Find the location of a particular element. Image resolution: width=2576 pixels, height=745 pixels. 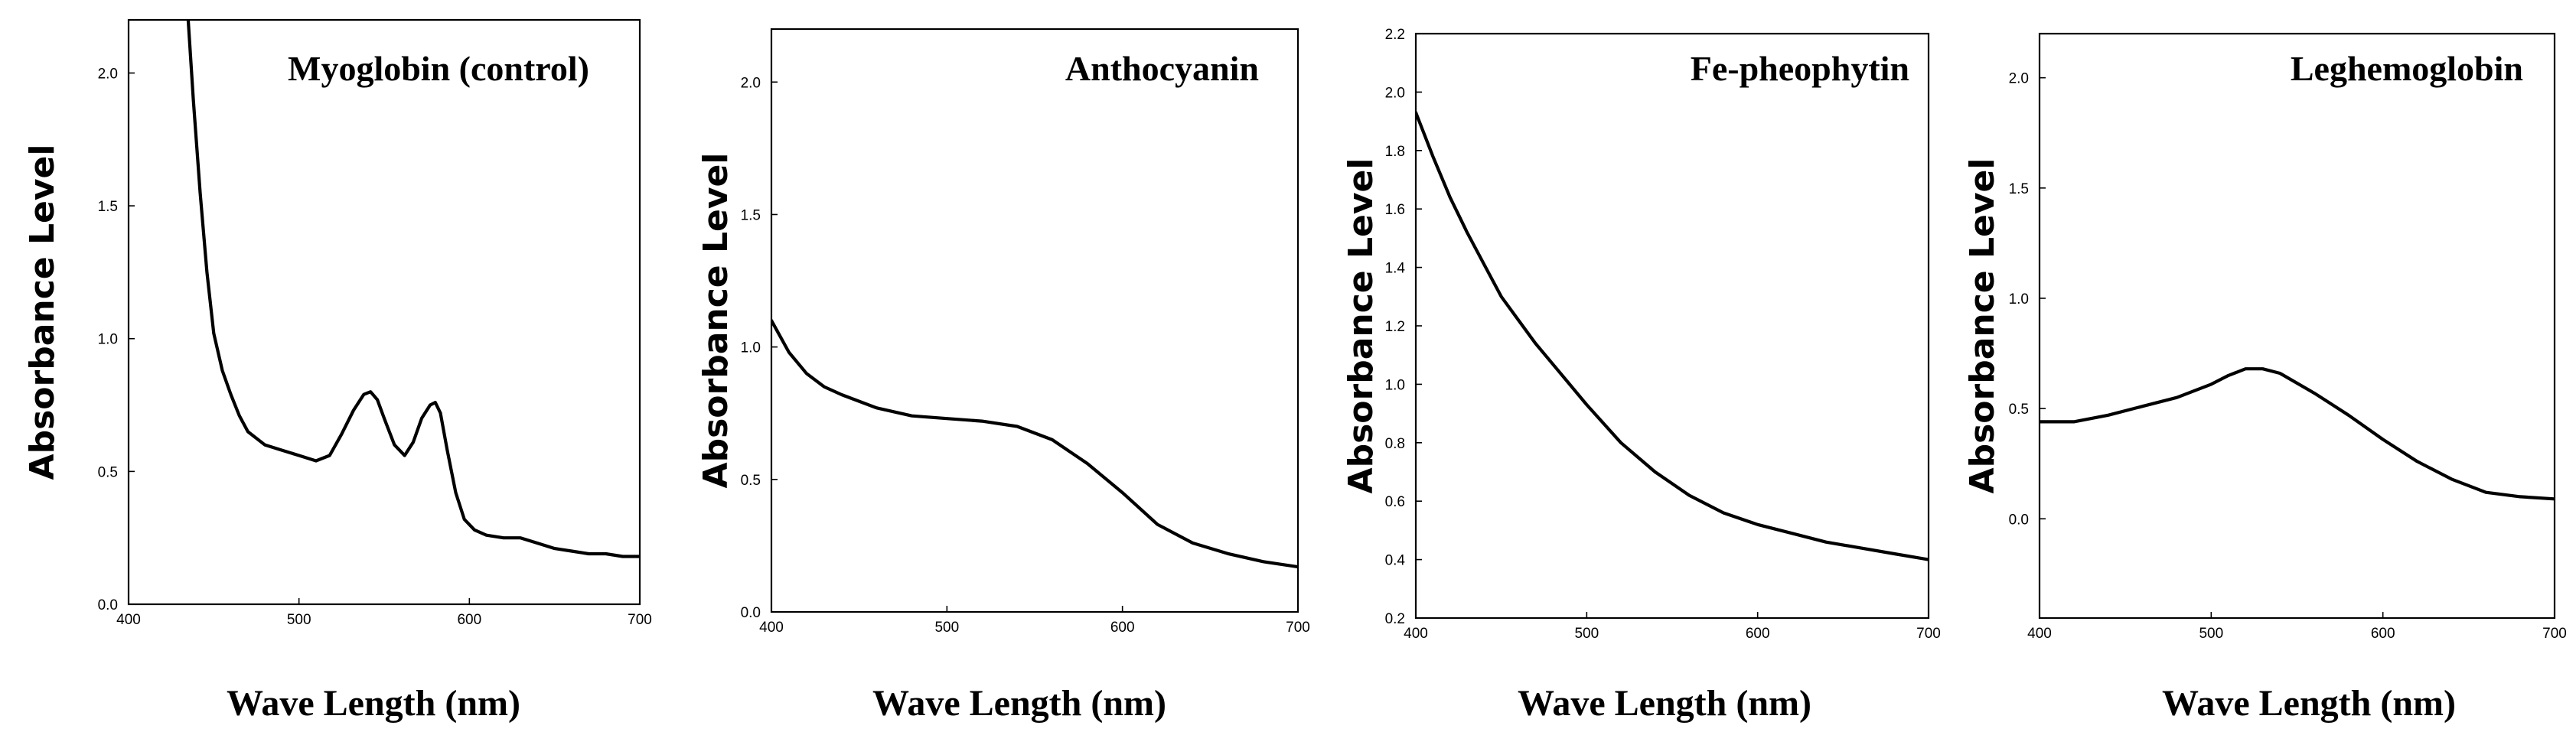

myoglobin-absorbance-line is located at coordinates (413, 289).